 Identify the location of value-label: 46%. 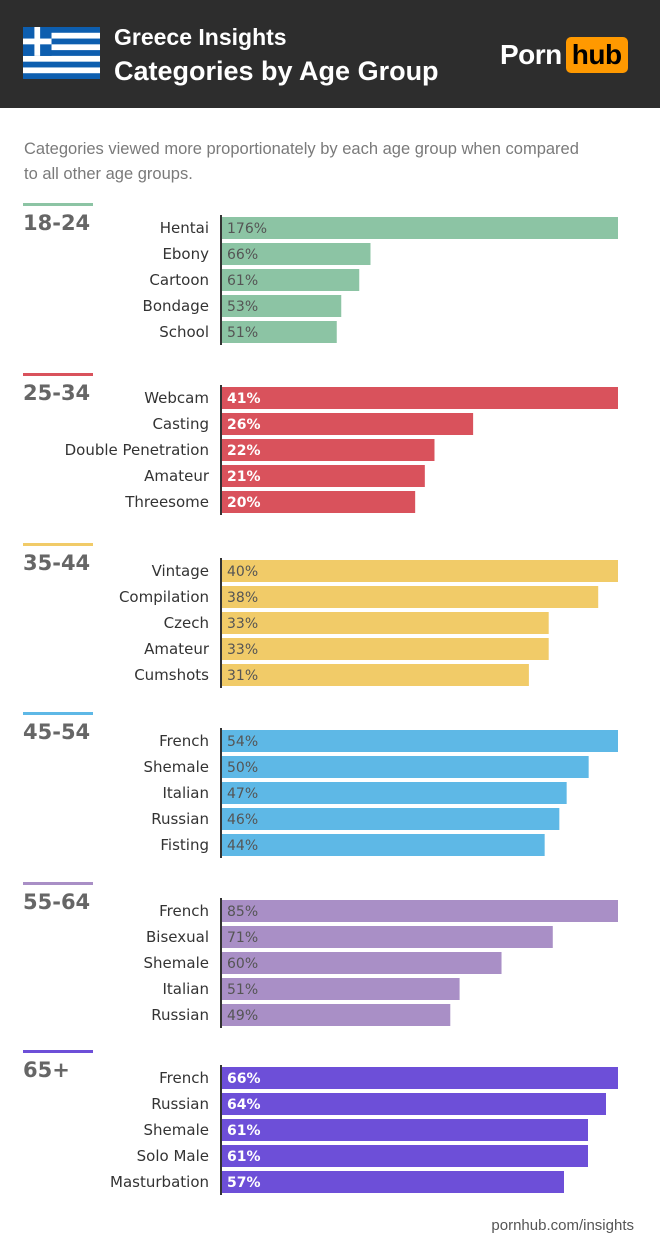
(242, 820).